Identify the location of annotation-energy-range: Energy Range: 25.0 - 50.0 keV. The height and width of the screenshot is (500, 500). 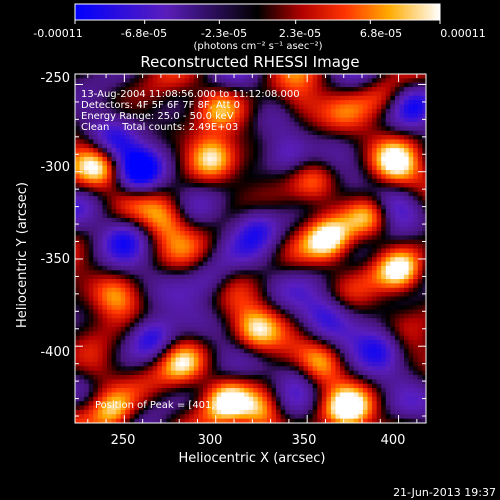
(157, 116).